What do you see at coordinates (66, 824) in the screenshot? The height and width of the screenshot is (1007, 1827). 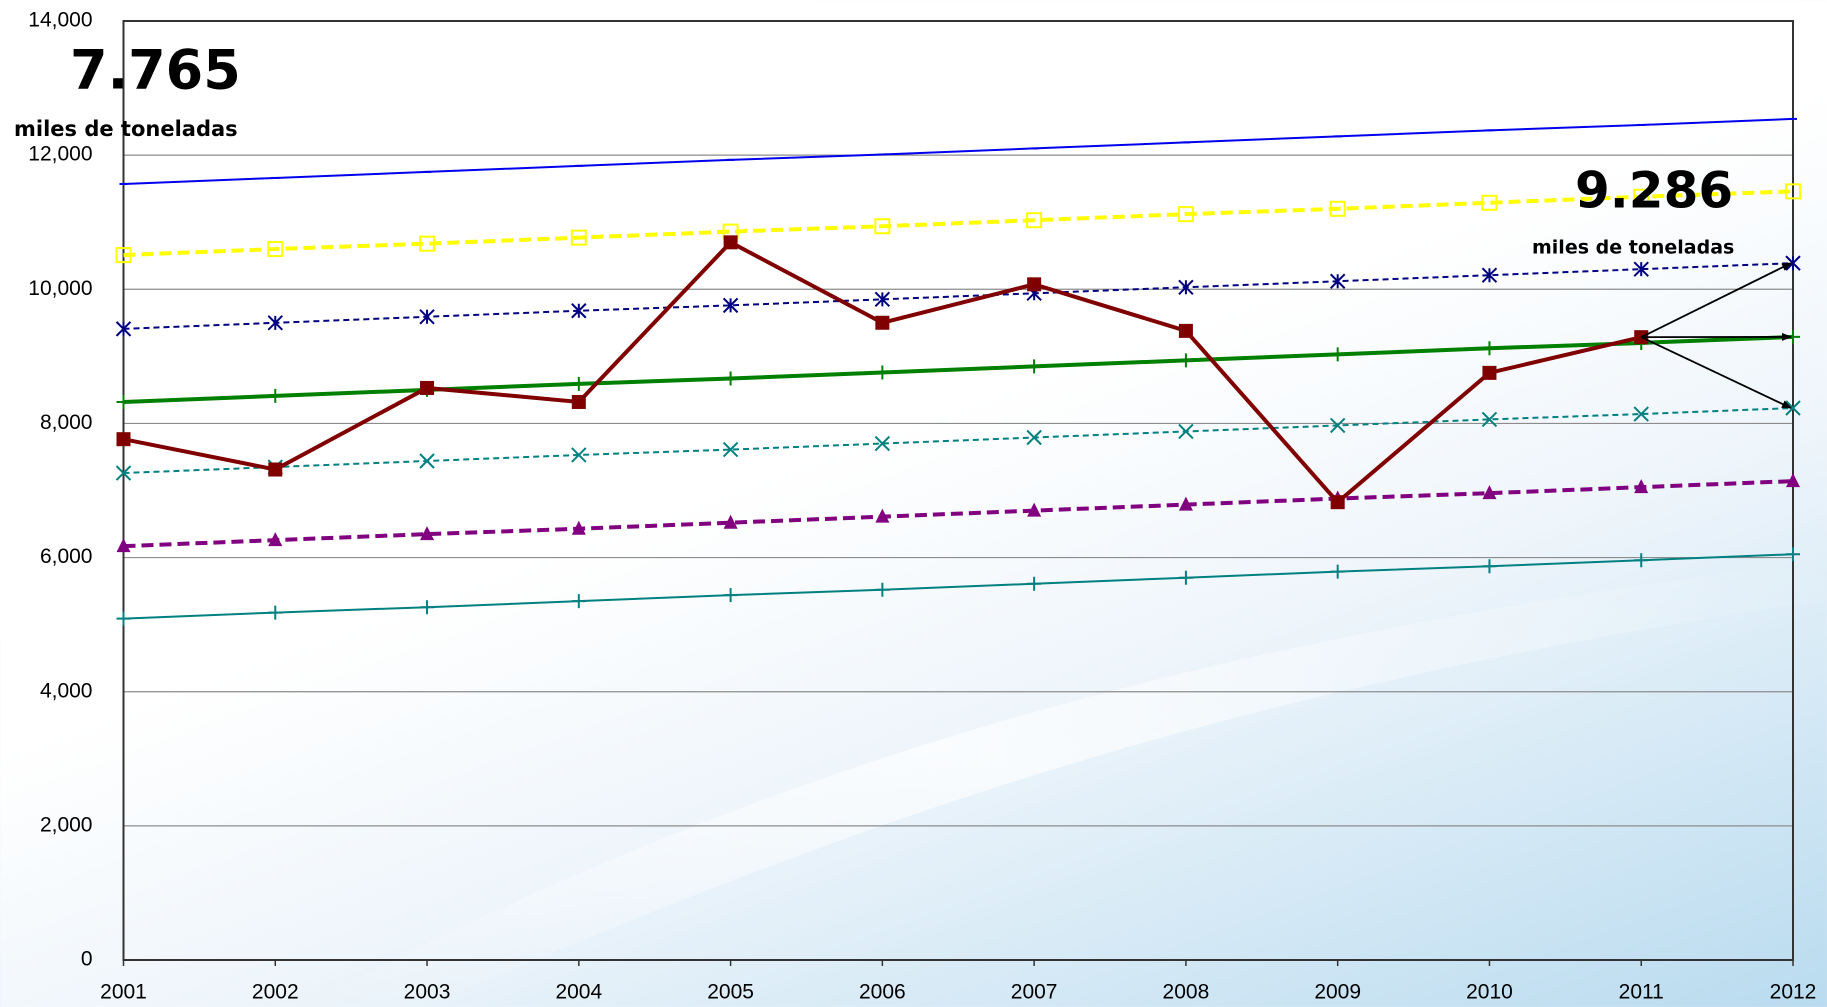 I see `y-tick-label: 2,000` at bounding box center [66, 824].